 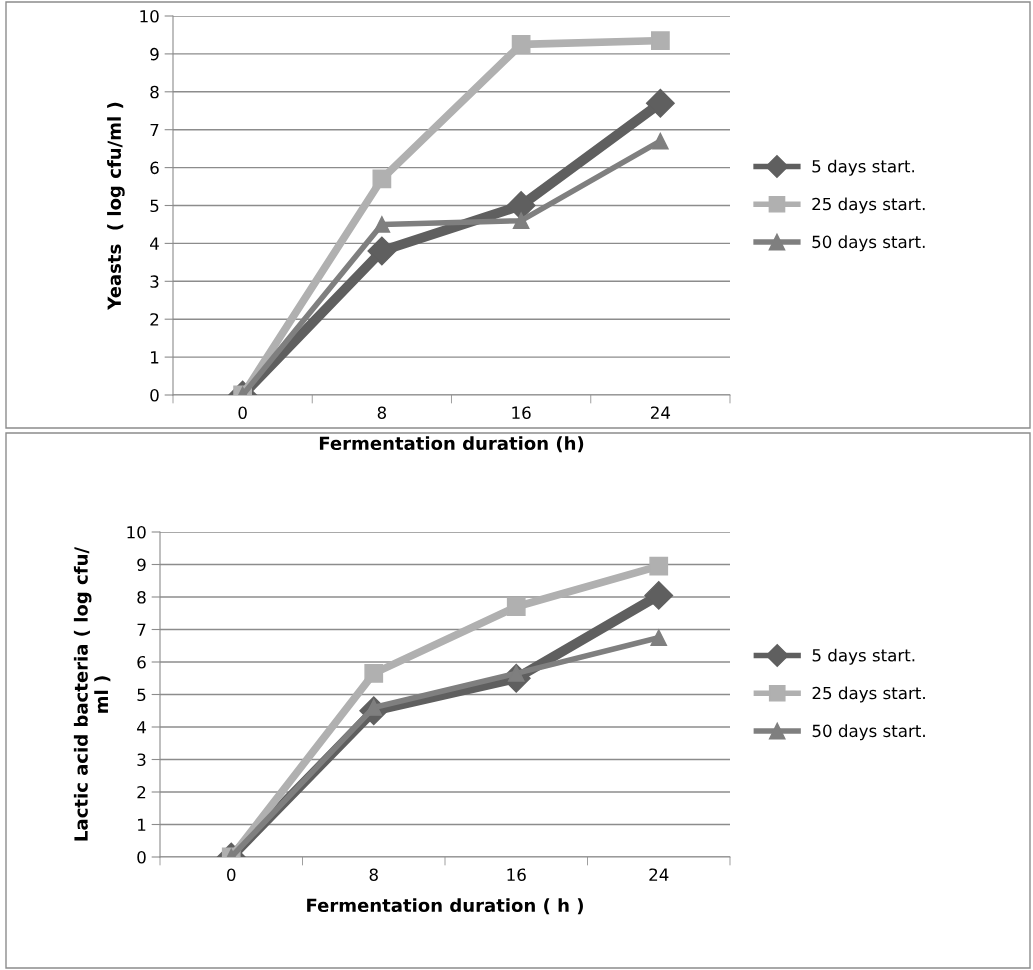 I want to click on x-axis-title: Fermentation duration (h), so click(x=451, y=444).